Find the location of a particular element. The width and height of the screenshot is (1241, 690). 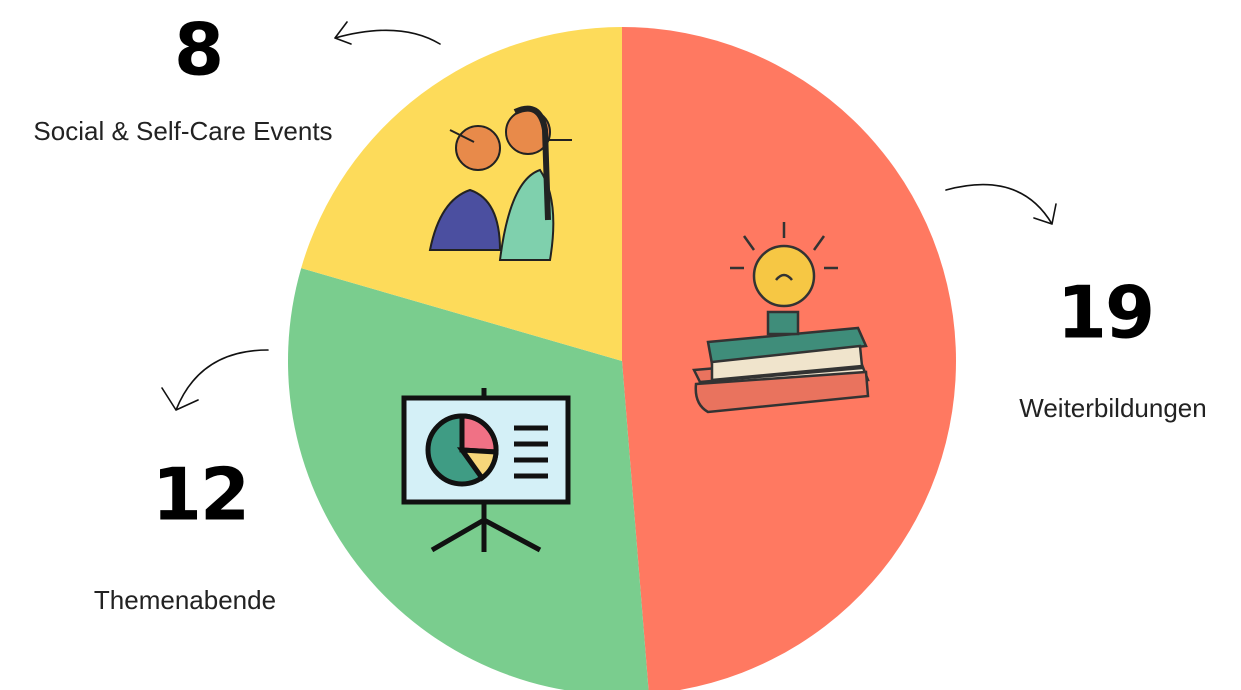

books-icon is located at coordinates (781, 318).